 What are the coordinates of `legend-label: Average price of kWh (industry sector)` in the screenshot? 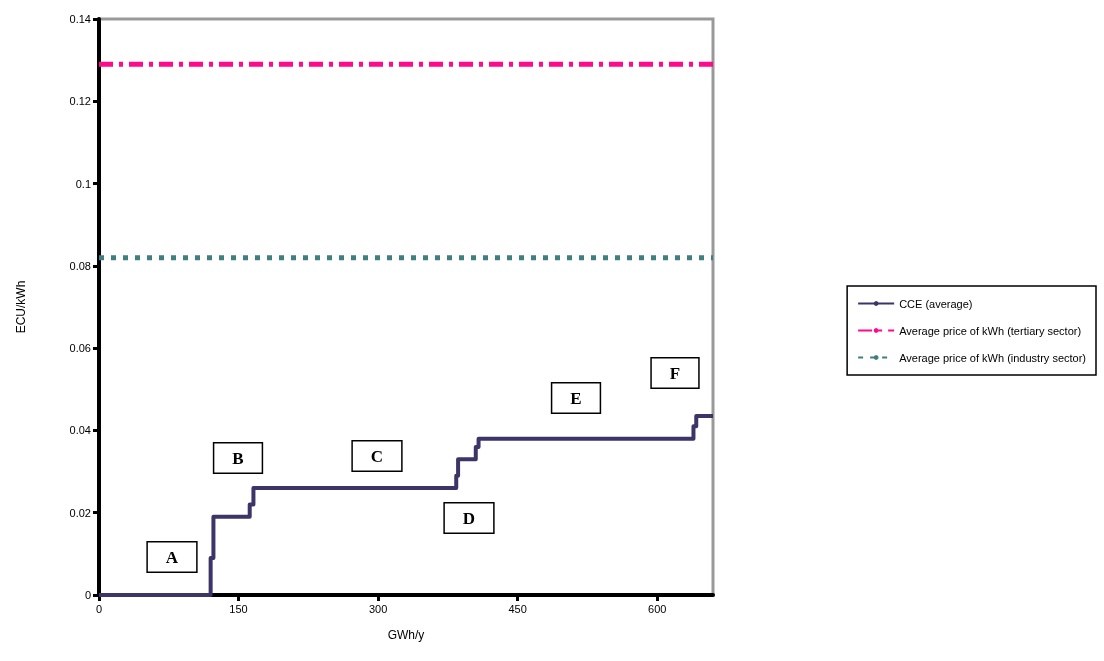 It's located at (993, 357).